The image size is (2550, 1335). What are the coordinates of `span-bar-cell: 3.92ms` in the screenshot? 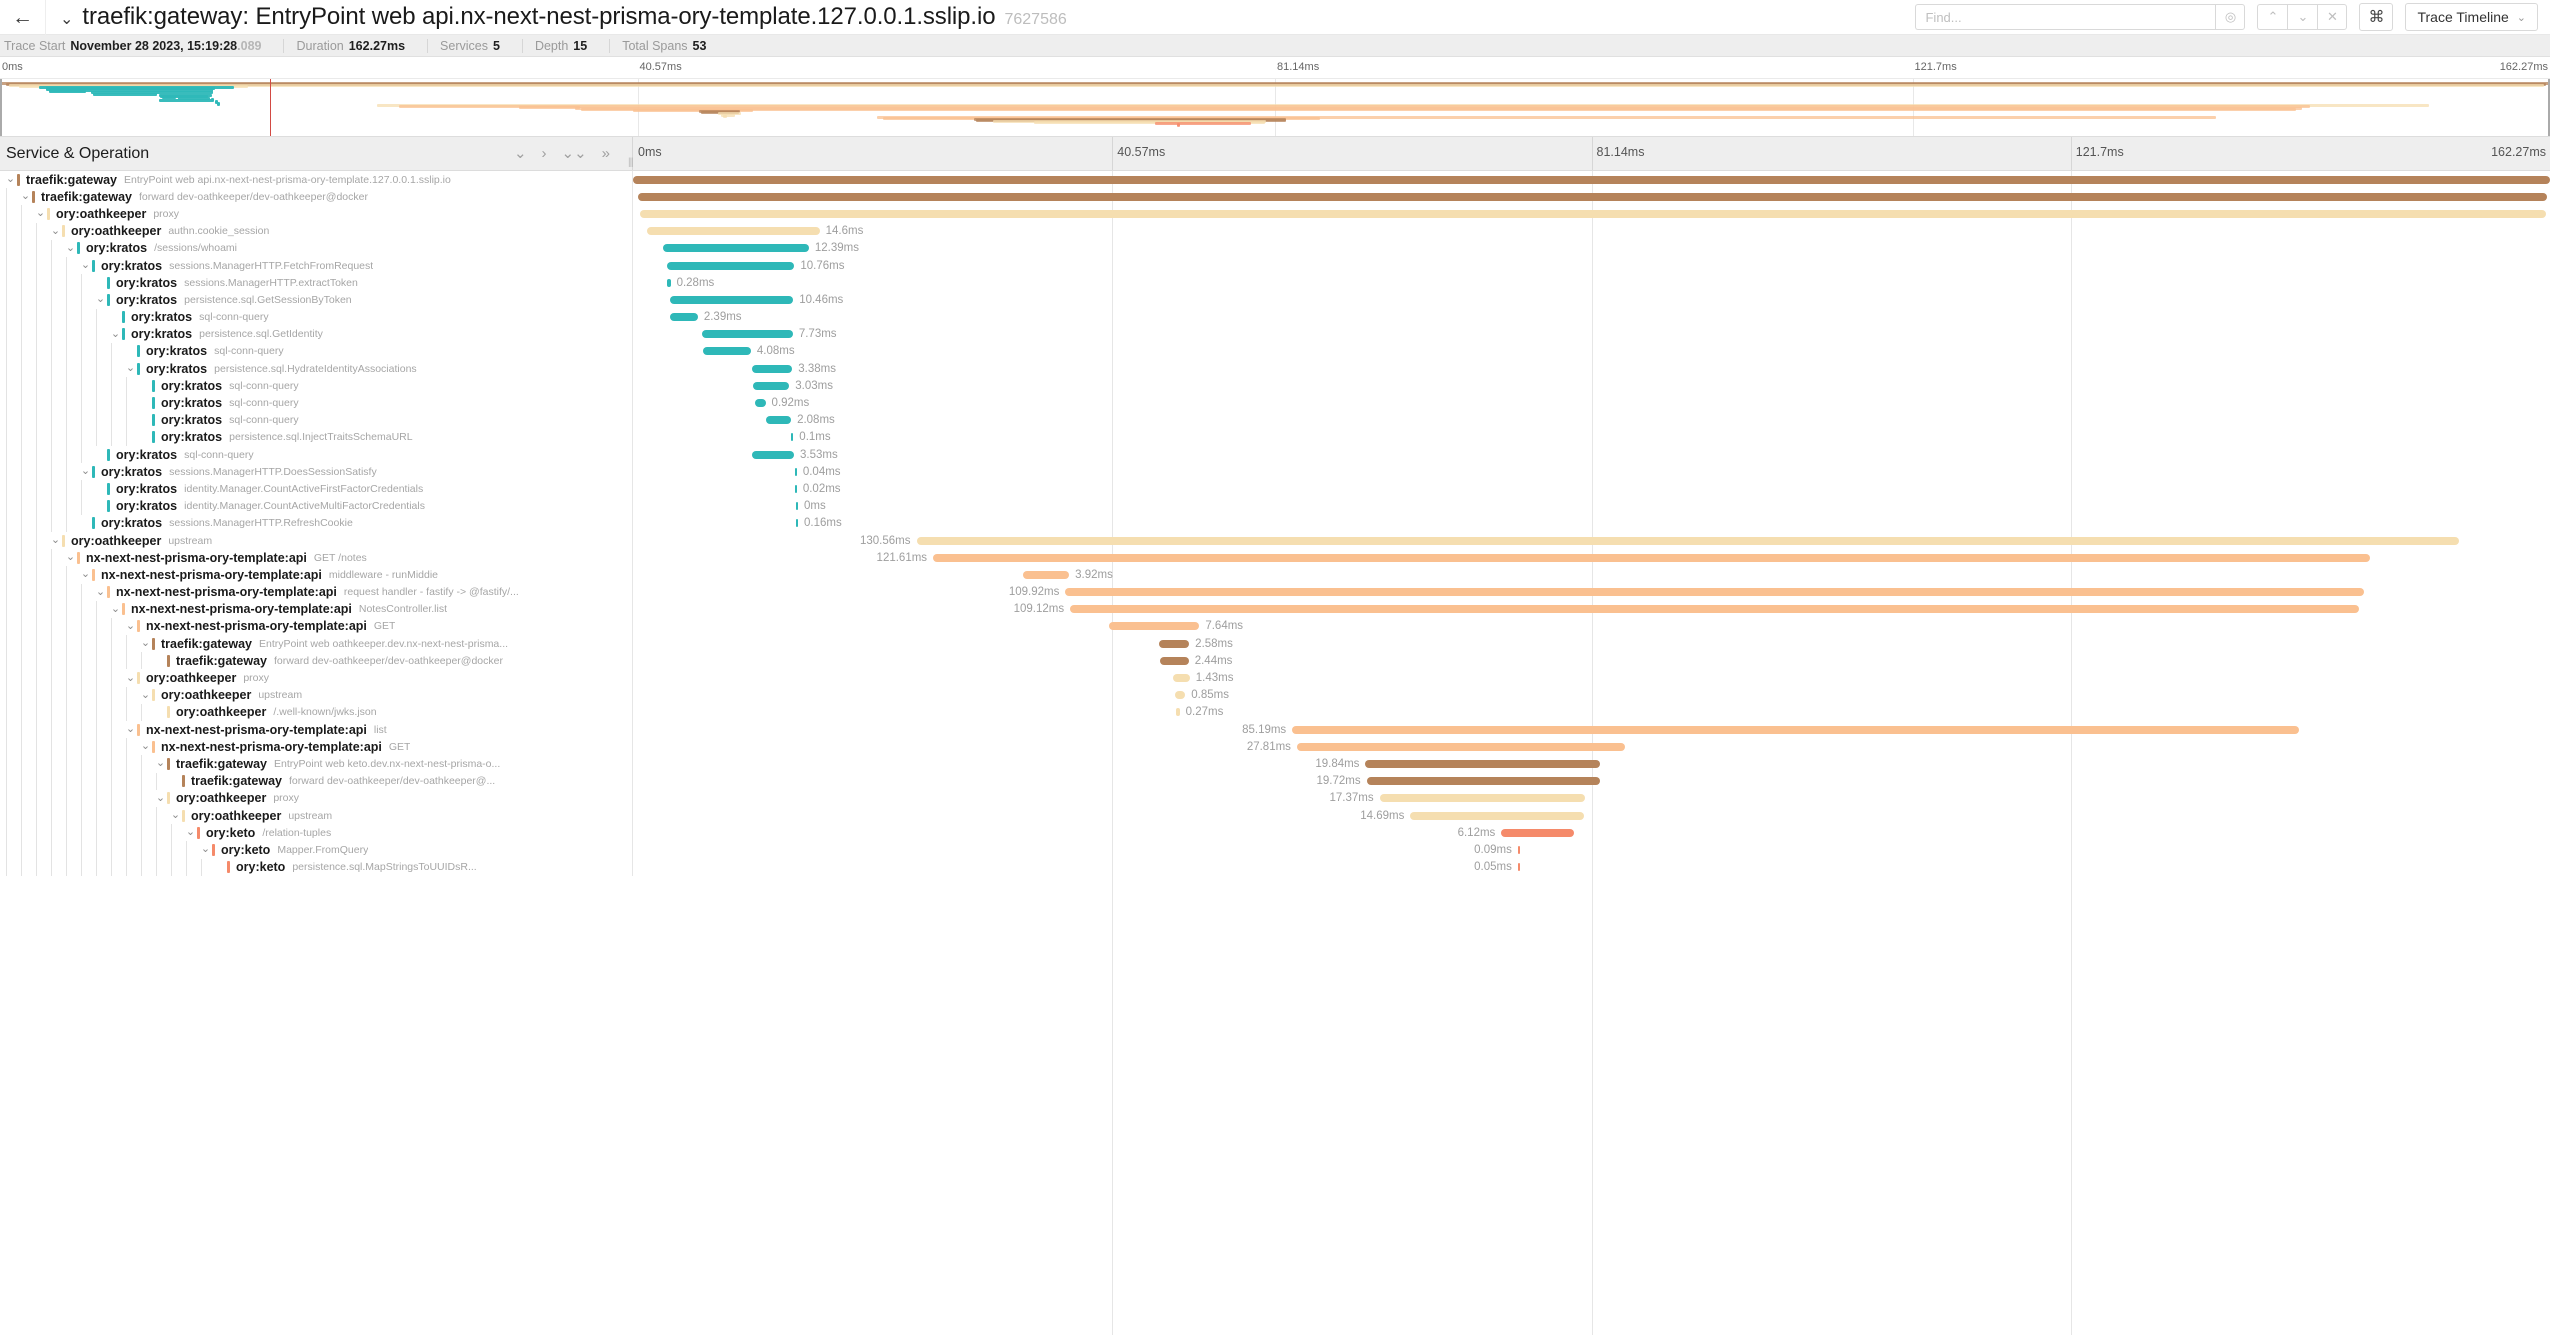 It's located at (1591, 574).